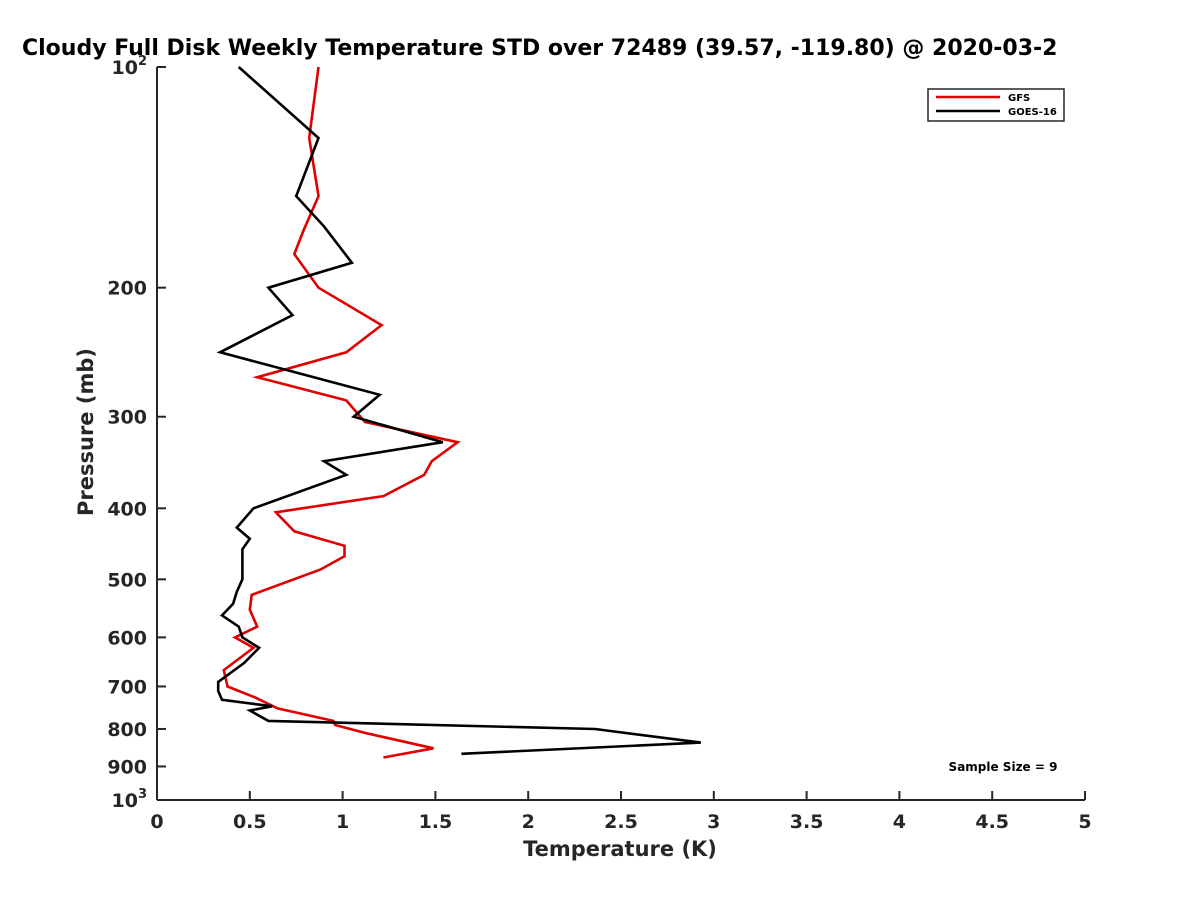 The height and width of the screenshot is (900, 1200). I want to click on y-tick-label: 700, so click(127, 687).